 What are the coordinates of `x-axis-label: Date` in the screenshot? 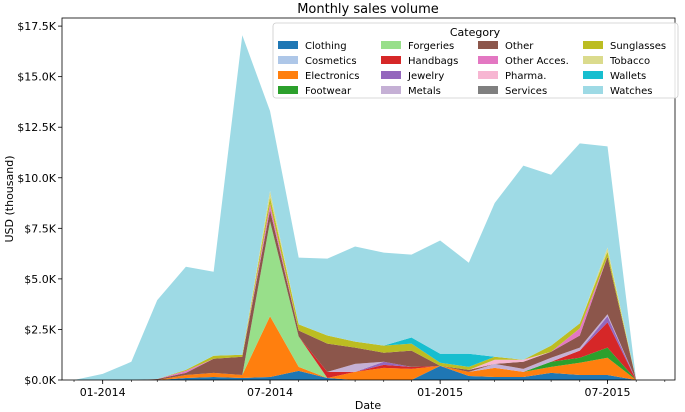 It's located at (368, 405).